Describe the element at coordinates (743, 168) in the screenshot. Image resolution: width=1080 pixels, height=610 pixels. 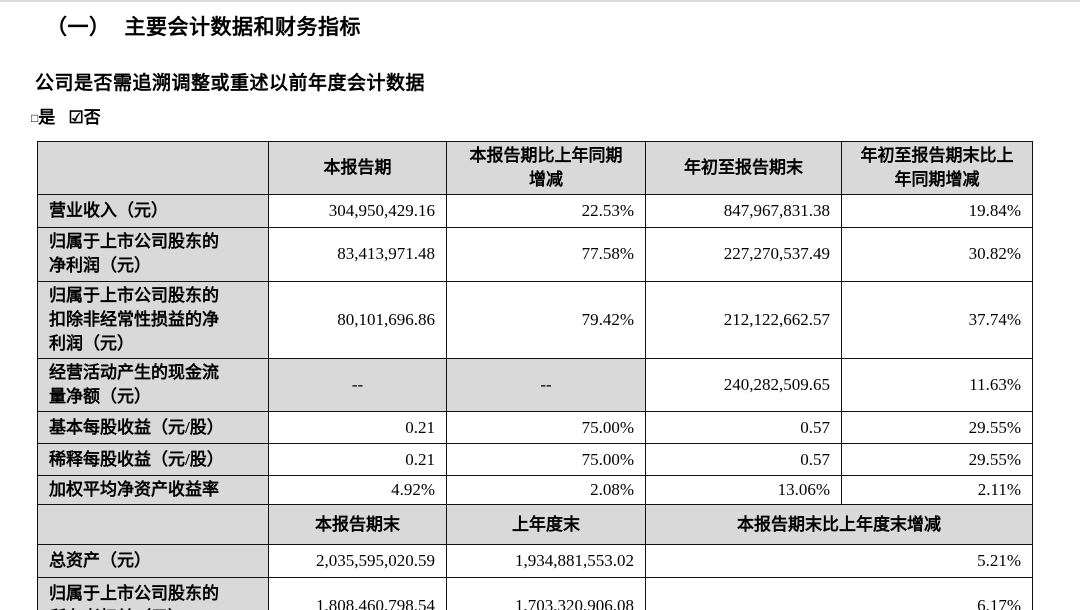
I see `column-header-ytd: 年初至报告期末` at that location.